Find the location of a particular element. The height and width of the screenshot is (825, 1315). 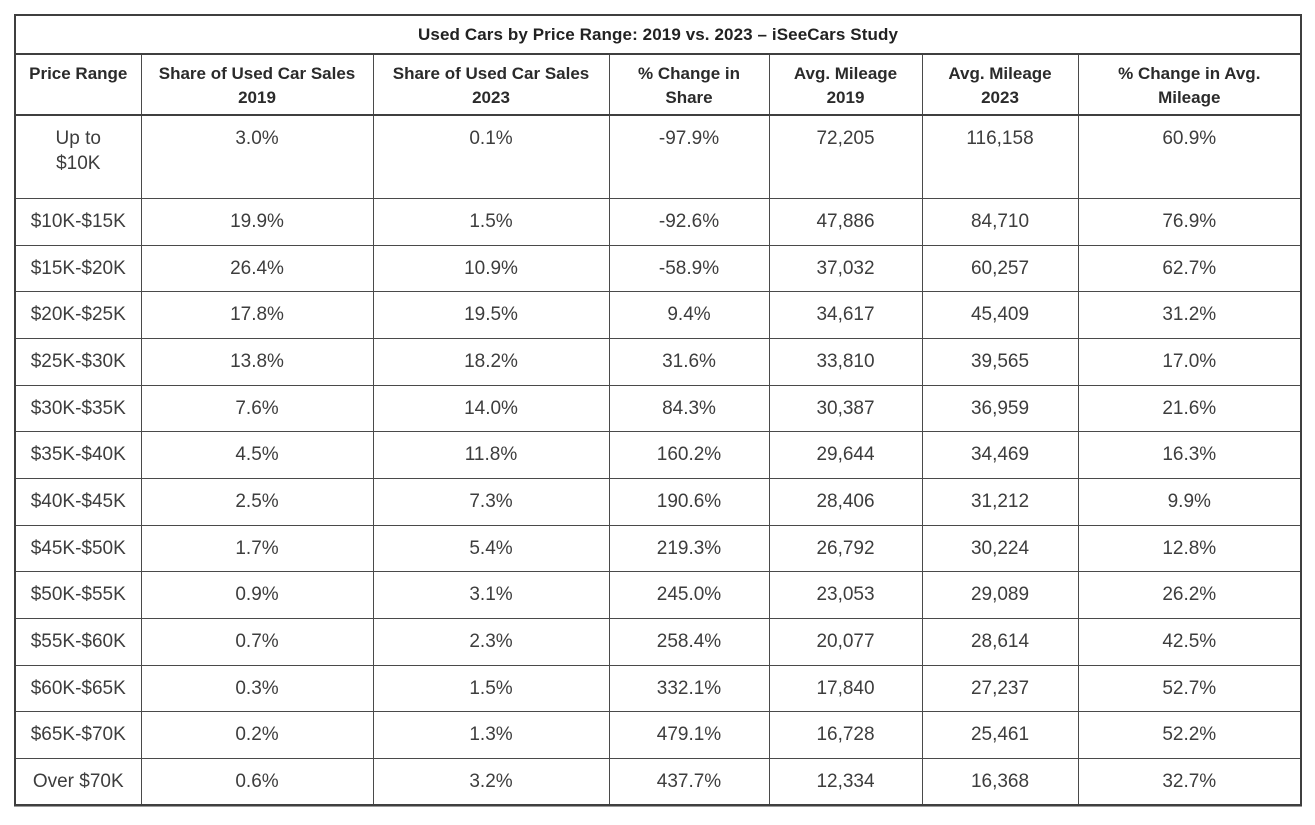

table-cell: -97.9% is located at coordinates (689, 157).